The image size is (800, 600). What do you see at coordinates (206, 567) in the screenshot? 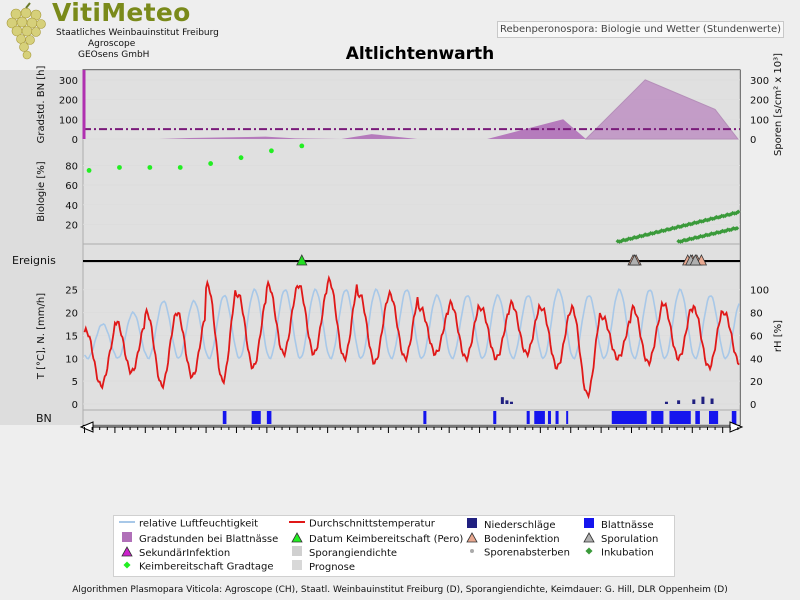
I see `legend-label: Keimbereitschaft Gradtage` at bounding box center [206, 567].